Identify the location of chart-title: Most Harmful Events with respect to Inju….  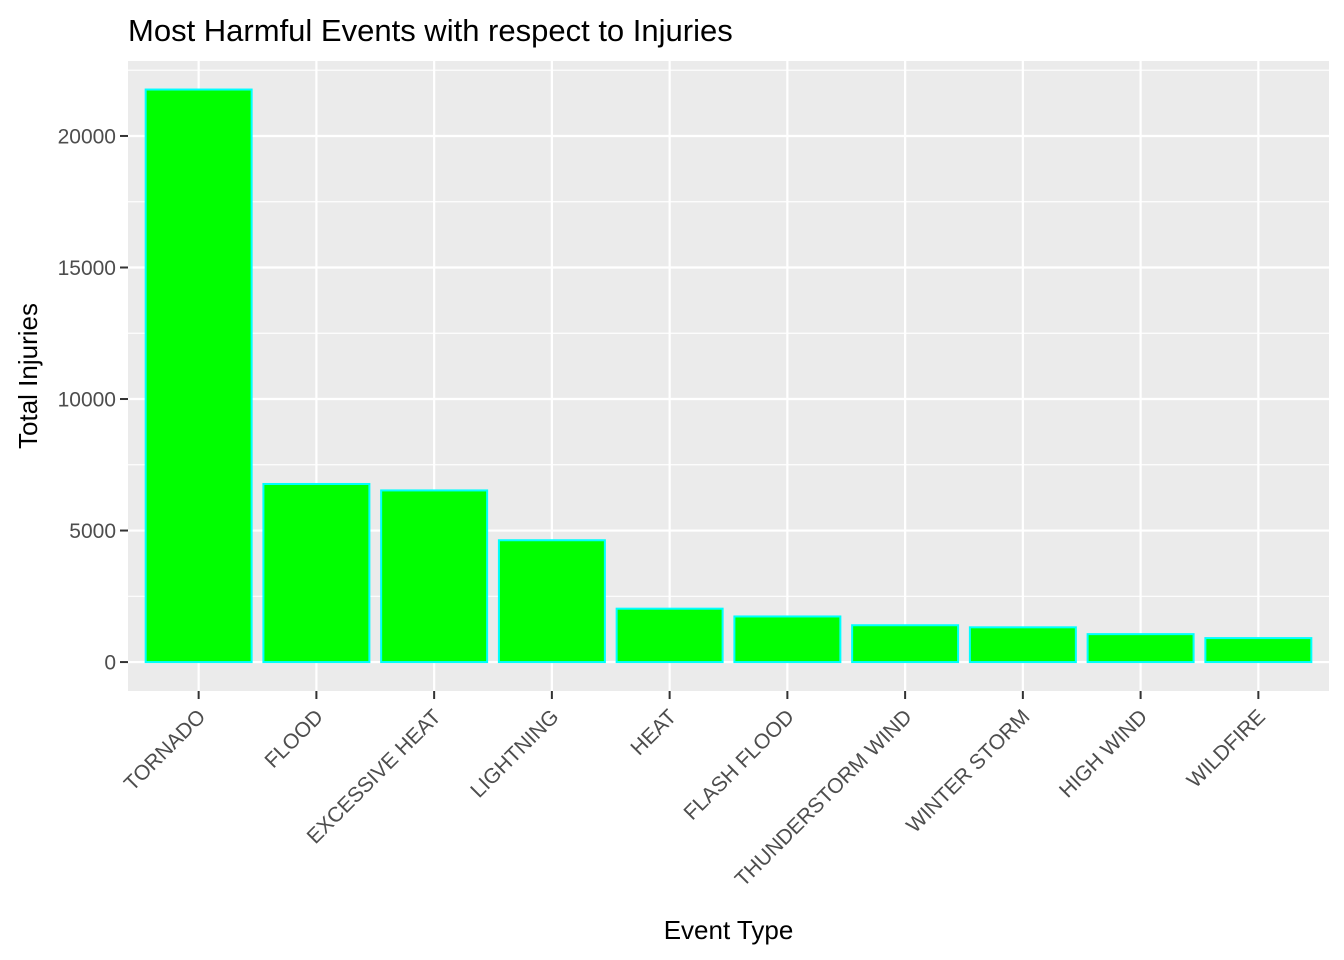
(430, 30).